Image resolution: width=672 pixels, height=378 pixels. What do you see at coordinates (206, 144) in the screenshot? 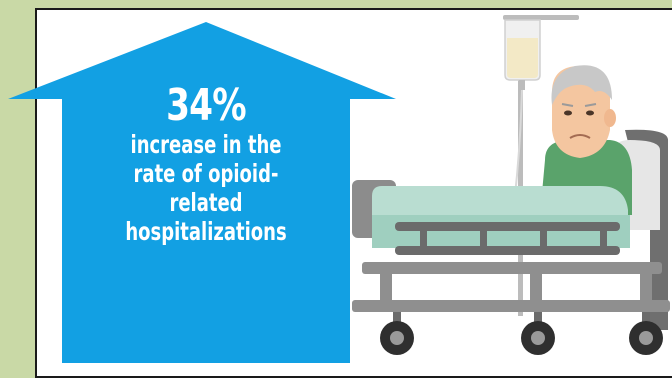
I see `stat-description-line-1: increase in the` at bounding box center [206, 144].